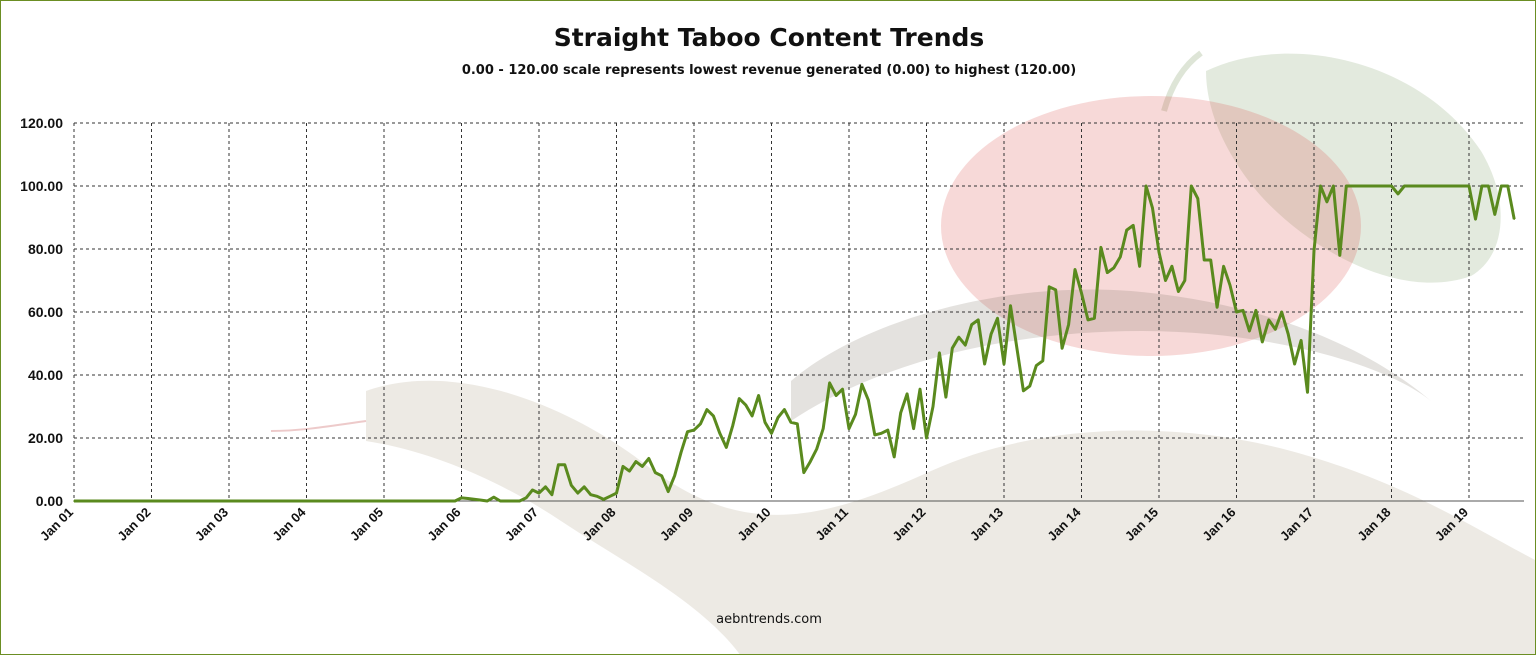 This screenshot has width=1536, height=655. Describe the element at coordinates (41, 312) in the screenshot. I see `y-axis: 0.00 20.00 40.00 60.00 80.00 100.00 120.00` at that location.